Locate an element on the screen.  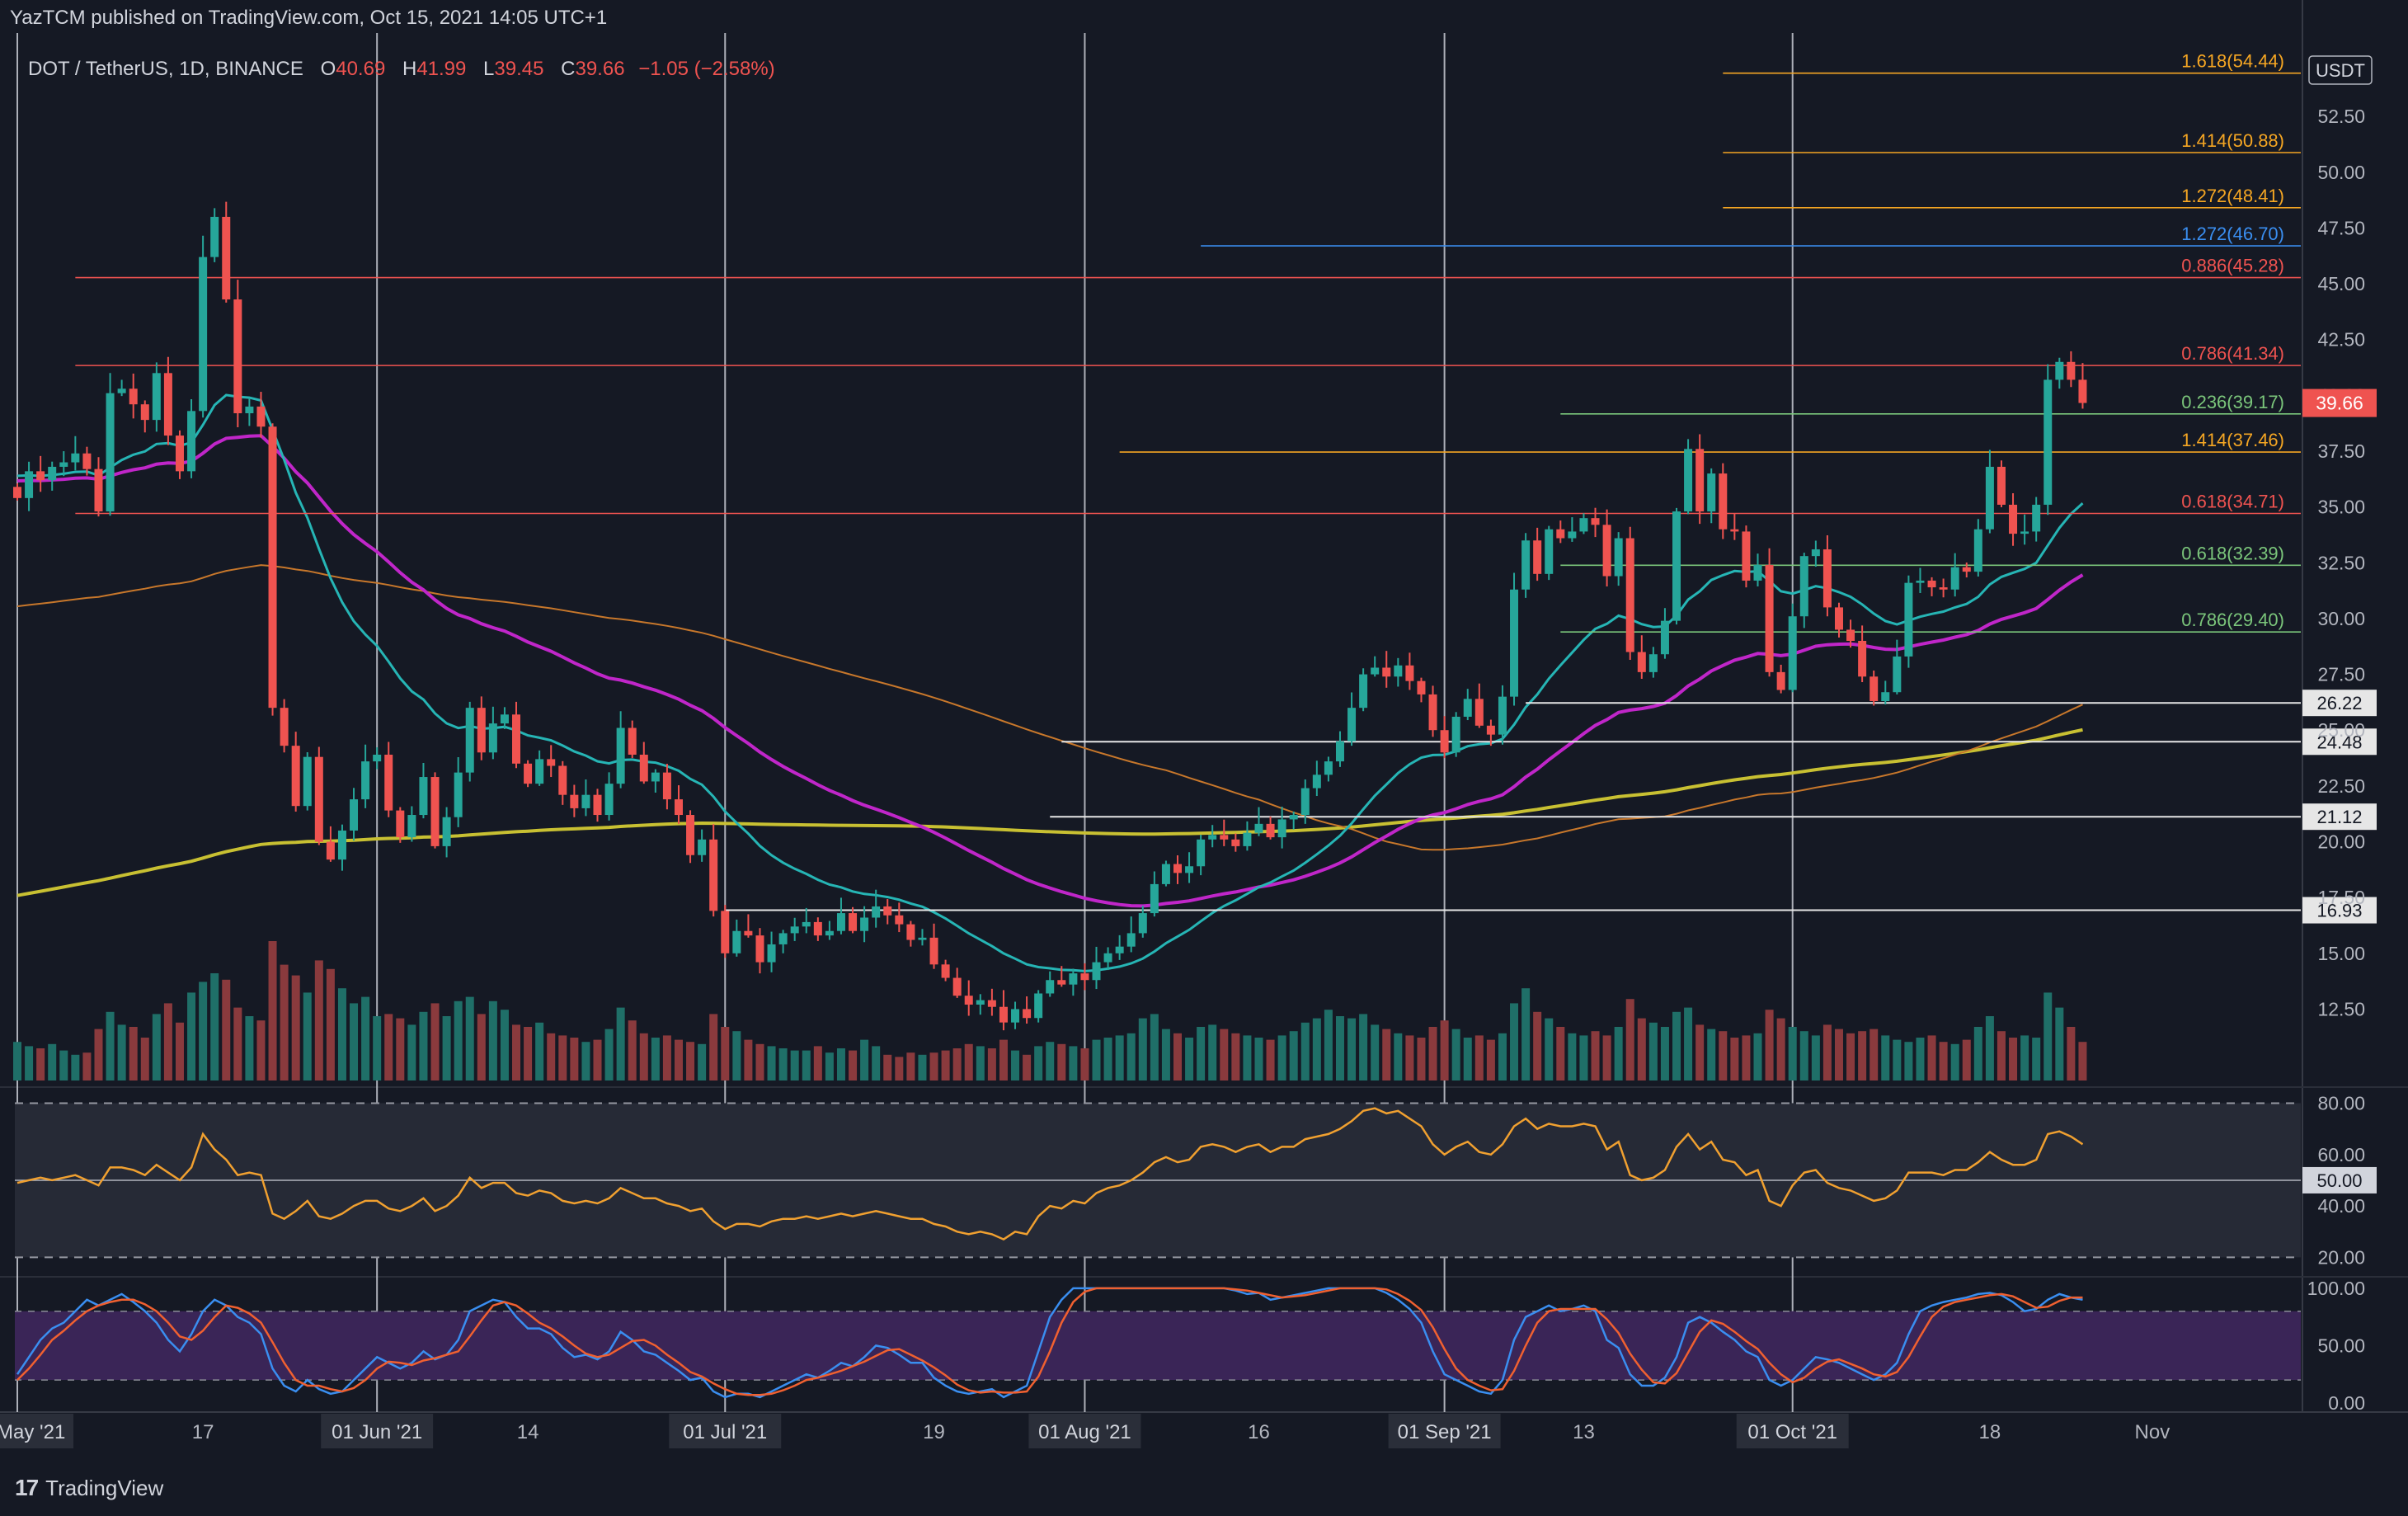
support-price-label: 24.48 is located at coordinates (2339, 742).